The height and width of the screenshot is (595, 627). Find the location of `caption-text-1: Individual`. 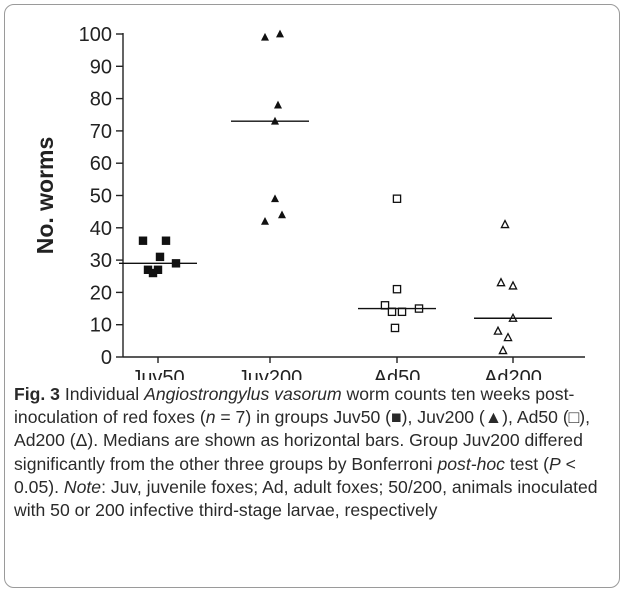

caption-text-1: Individual is located at coordinates (102, 394).